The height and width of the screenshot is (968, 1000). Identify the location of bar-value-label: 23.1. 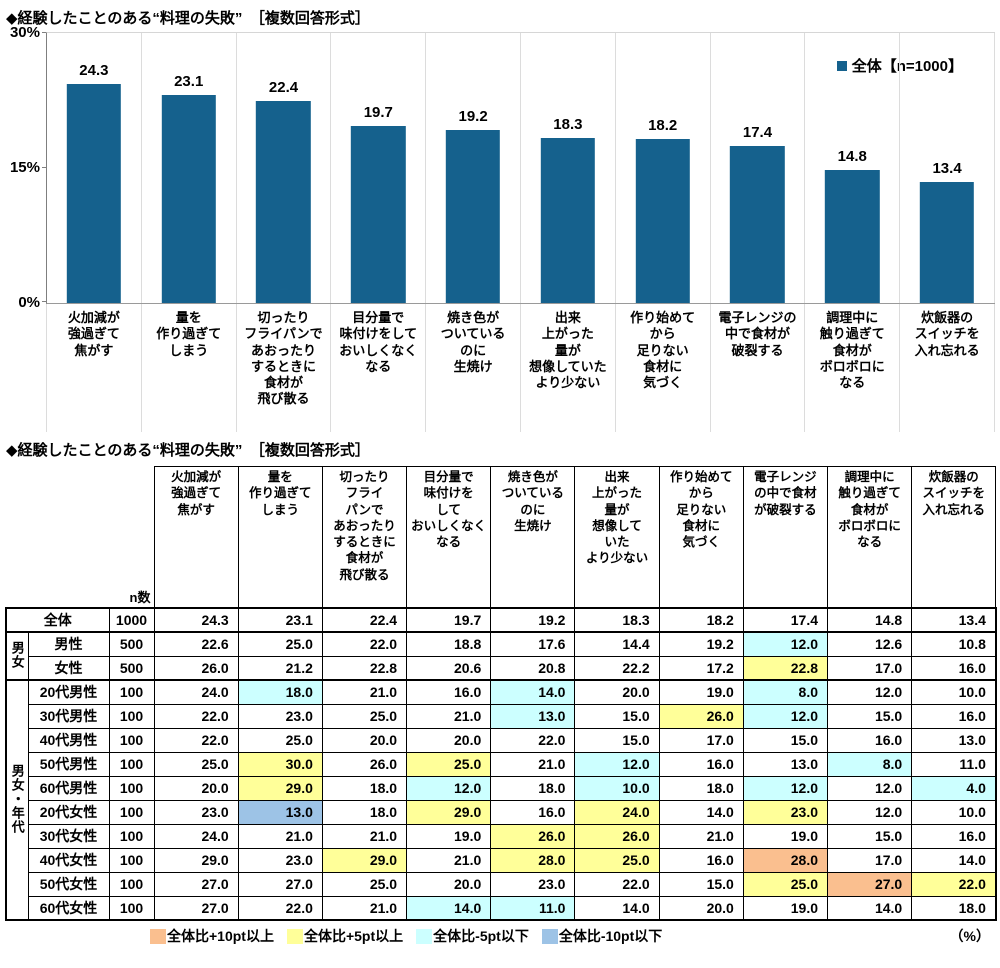
(189, 82).